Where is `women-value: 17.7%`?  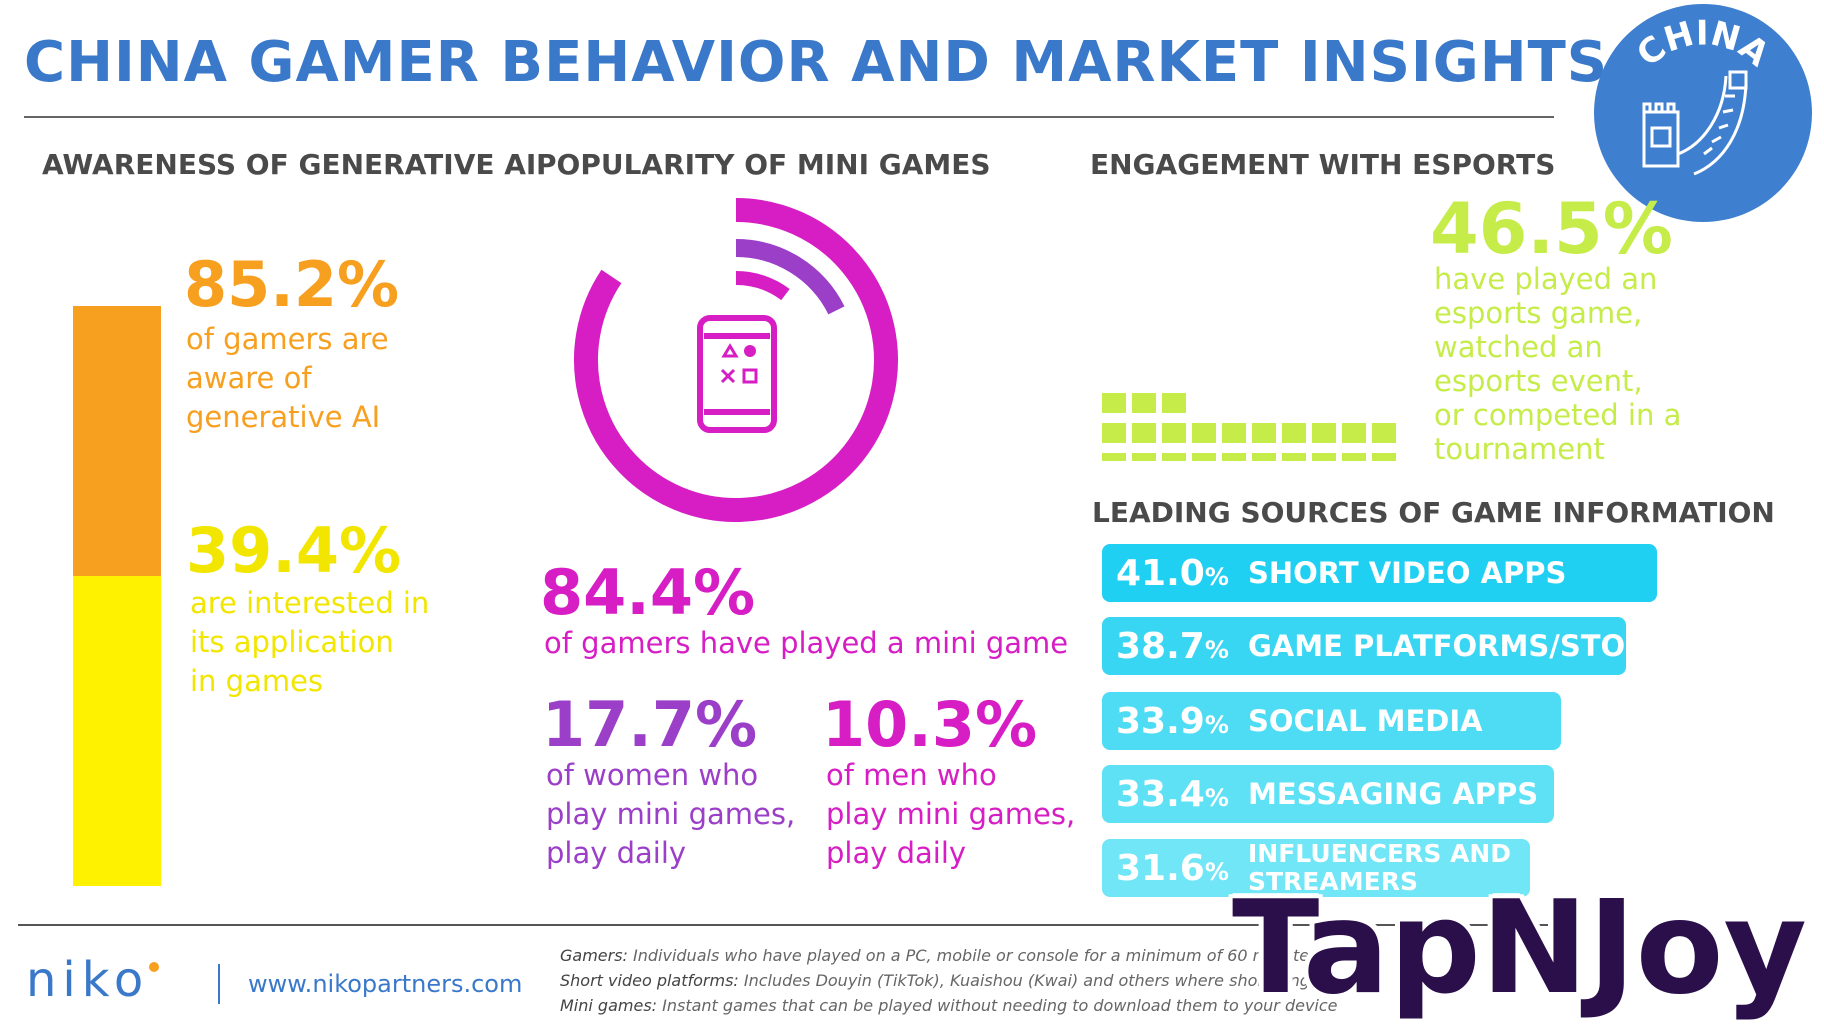 women-value: 17.7% is located at coordinates (650, 724).